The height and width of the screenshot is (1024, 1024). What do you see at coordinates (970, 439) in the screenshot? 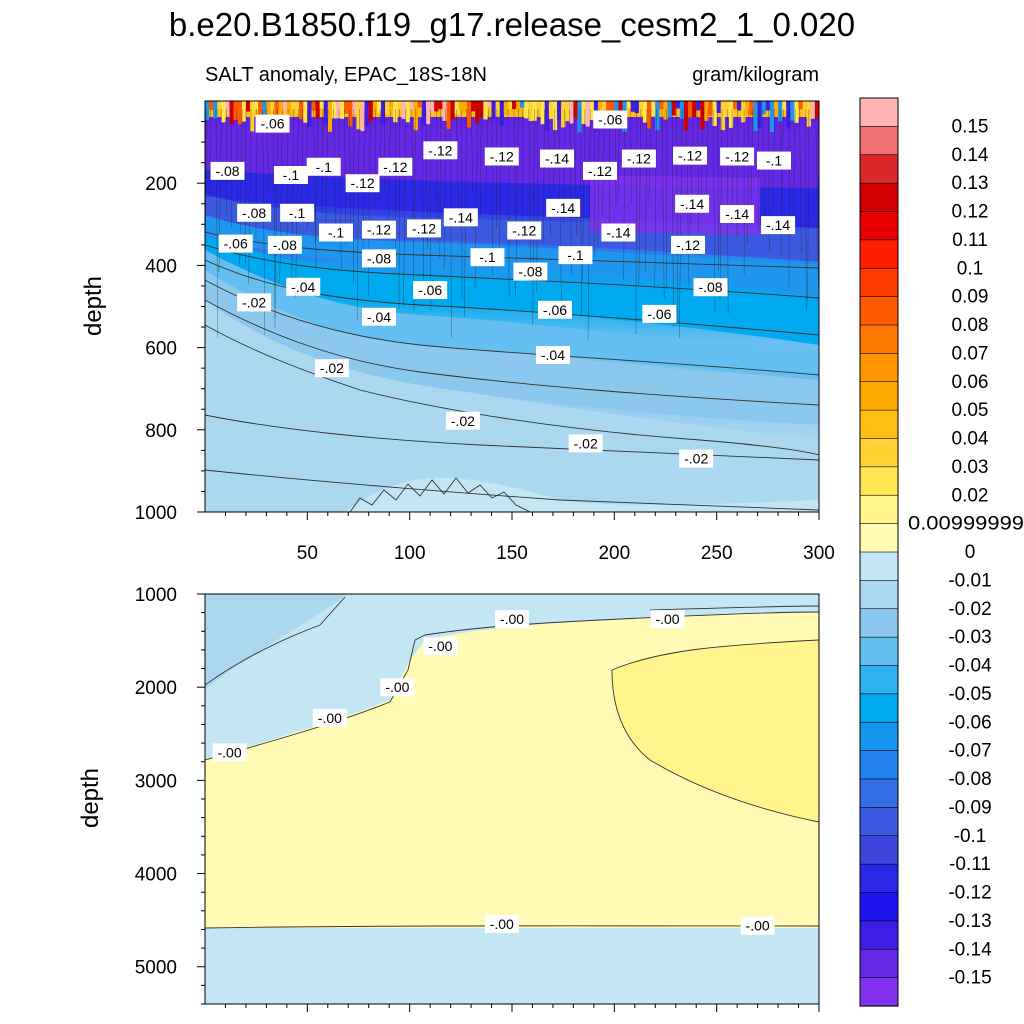
I see `colorbar-label: 0.04` at bounding box center [970, 439].